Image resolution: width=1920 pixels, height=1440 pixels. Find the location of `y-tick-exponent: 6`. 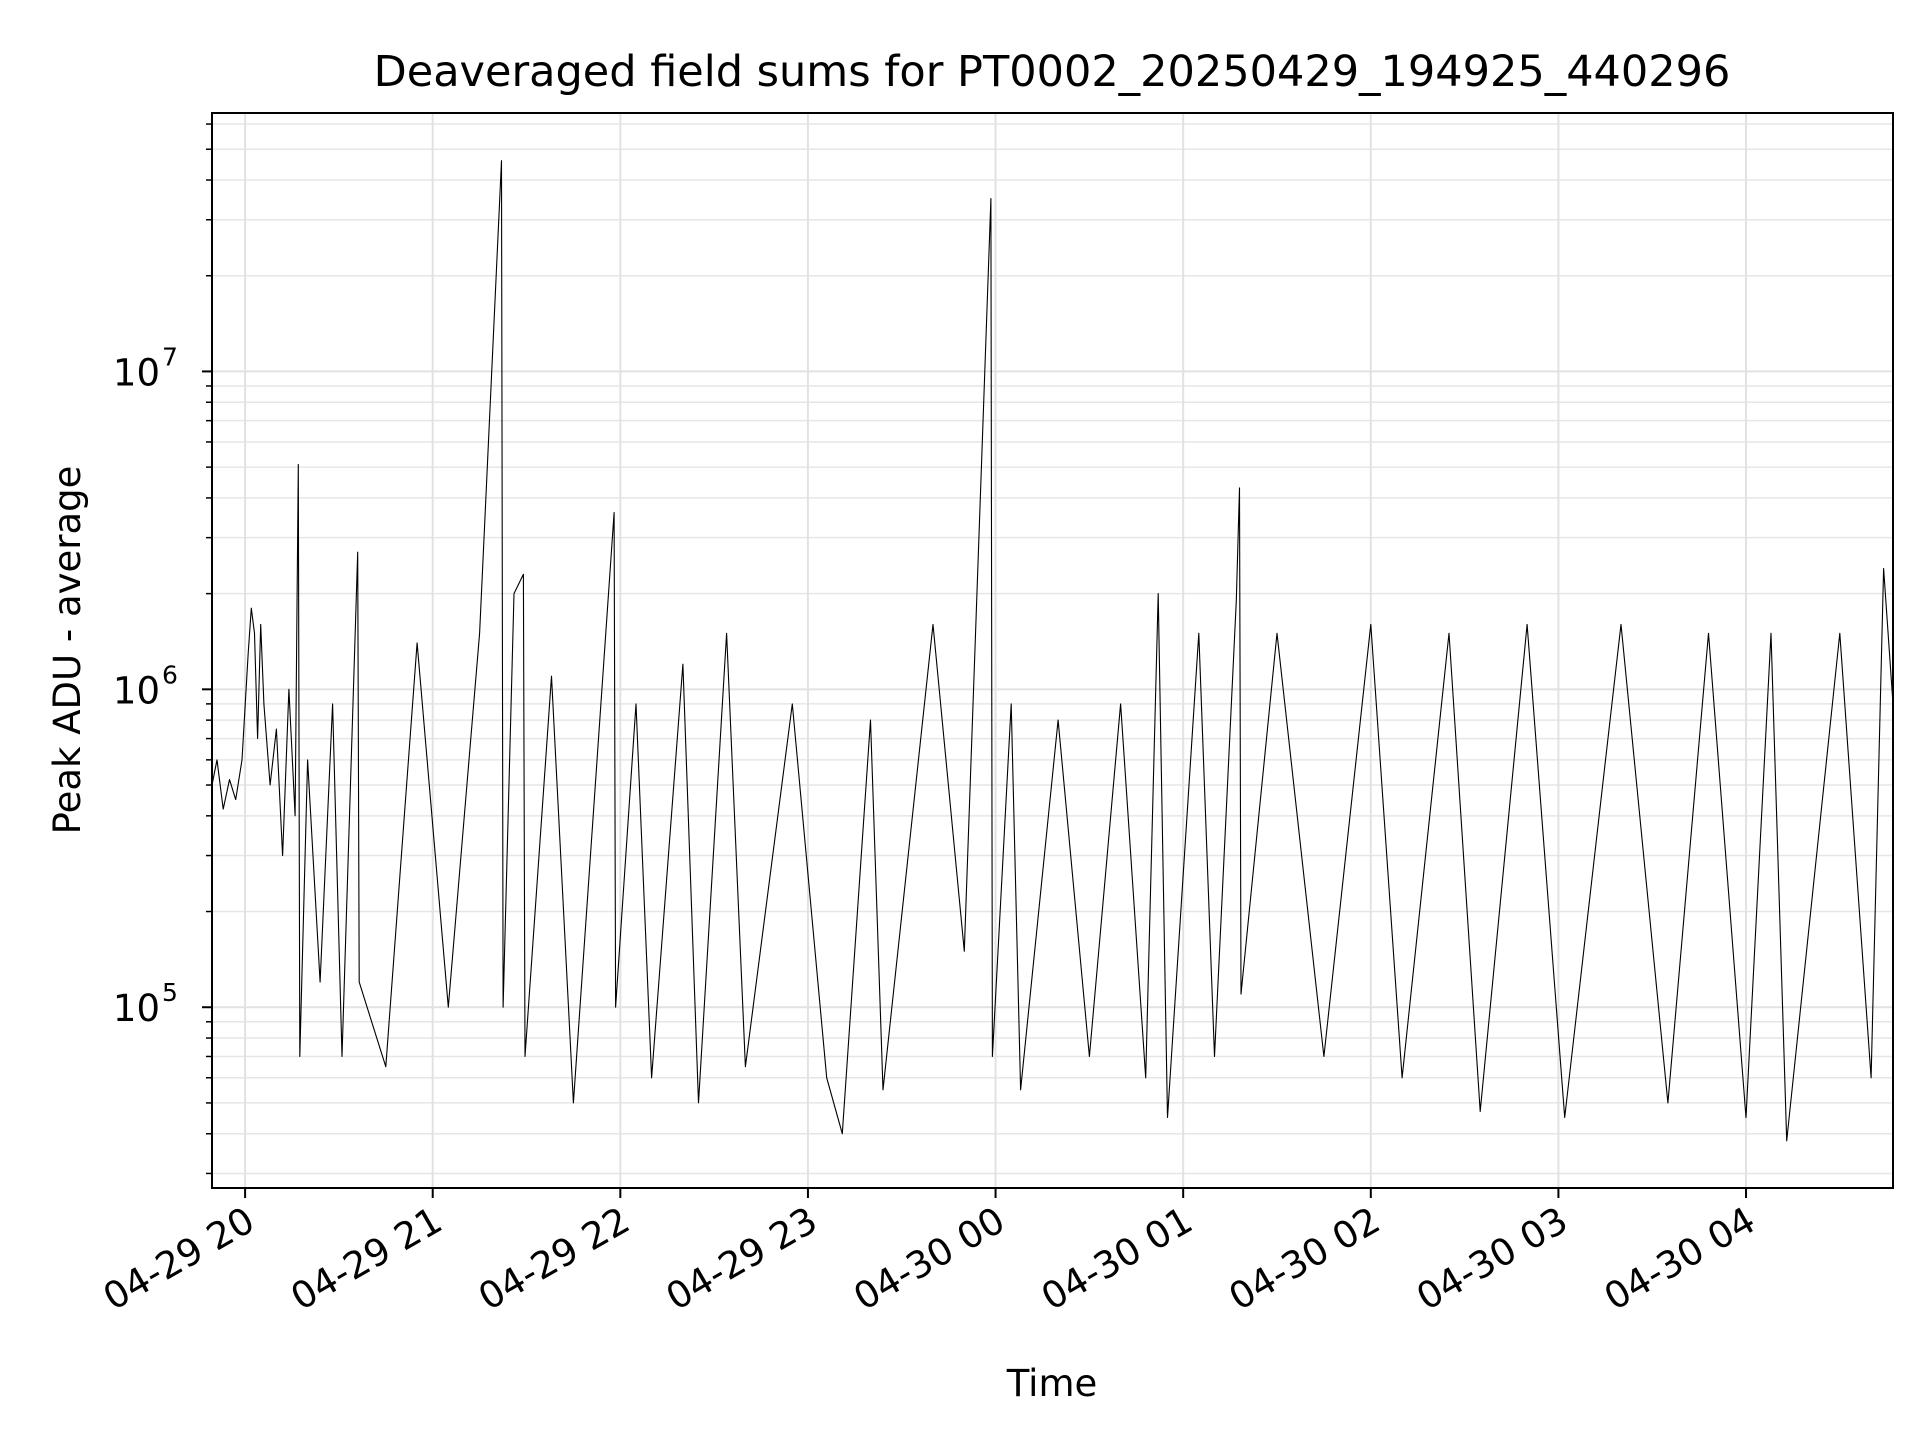

y-tick-exponent: 6 is located at coordinates (170, 674).